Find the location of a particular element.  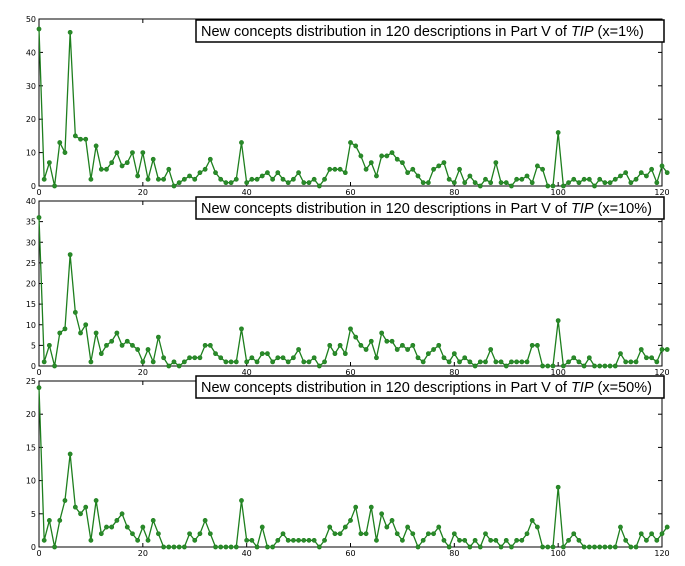

y-tick-label: 0 is located at coordinates (33, 366).